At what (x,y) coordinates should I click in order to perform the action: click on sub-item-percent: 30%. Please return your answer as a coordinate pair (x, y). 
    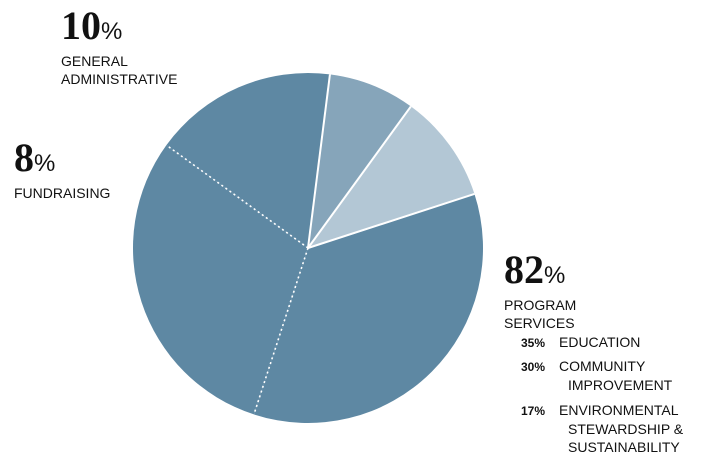
    Looking at the image, I should click on (533, 367).